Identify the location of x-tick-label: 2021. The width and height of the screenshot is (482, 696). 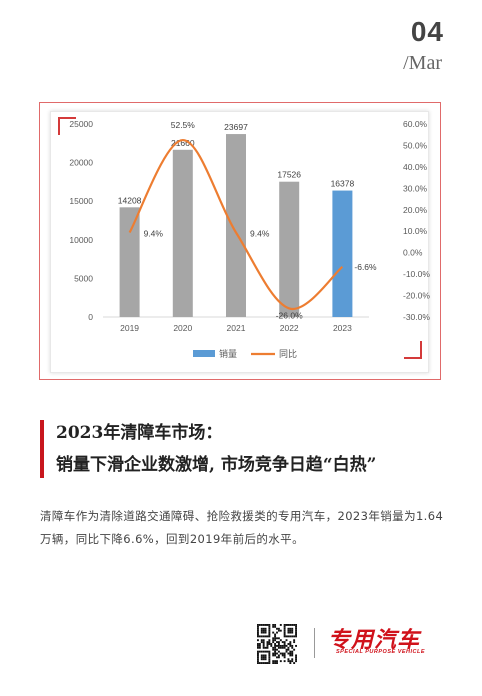
(236, 328).